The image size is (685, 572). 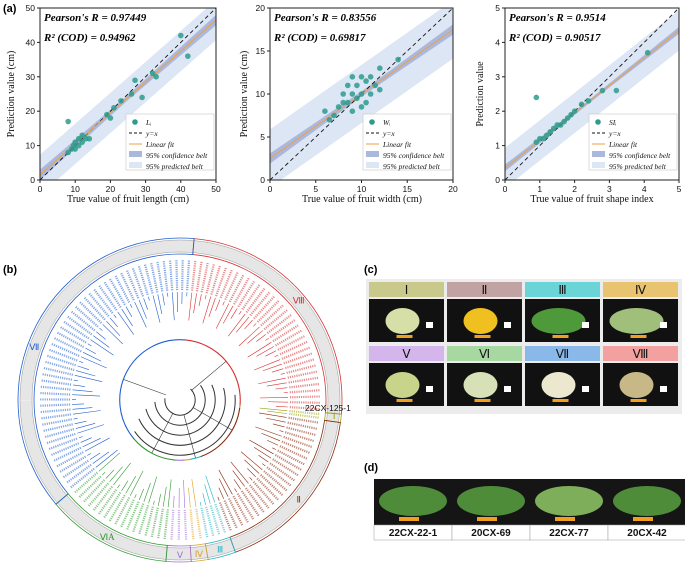 I want to click on legend-label: Lᵢ, so click(x=148, y=122).